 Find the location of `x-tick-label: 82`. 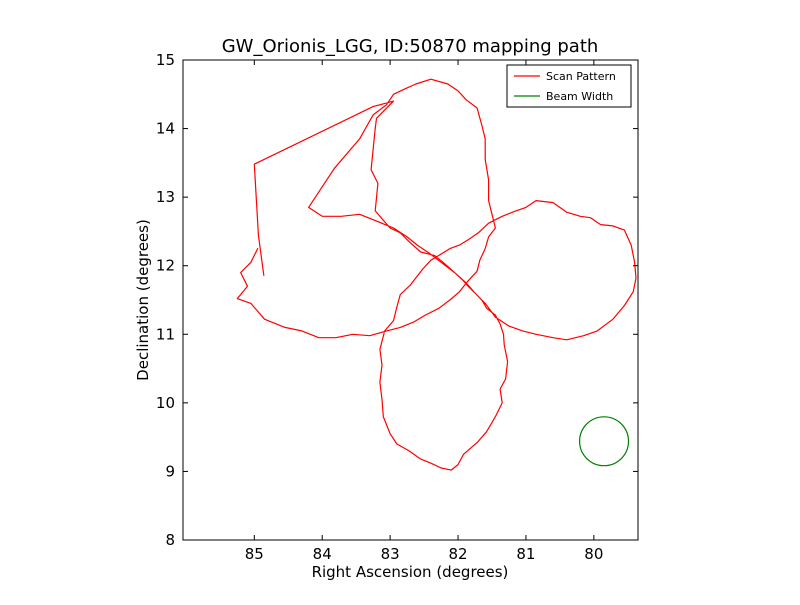

x-tick-label: 82 is located at coordinates (457, 554).